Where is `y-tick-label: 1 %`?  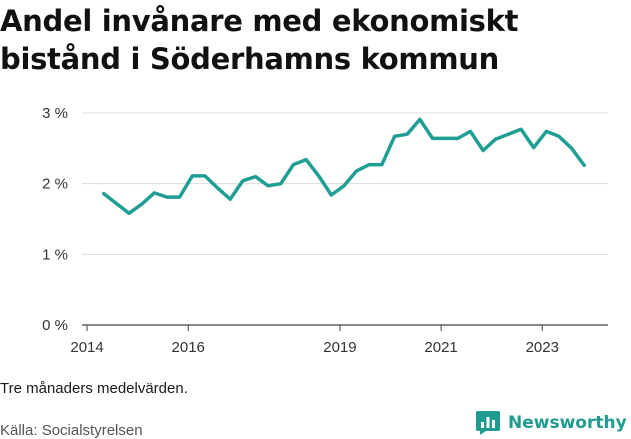
y-tick-label: 1 % is located at coordinates (55, 254).